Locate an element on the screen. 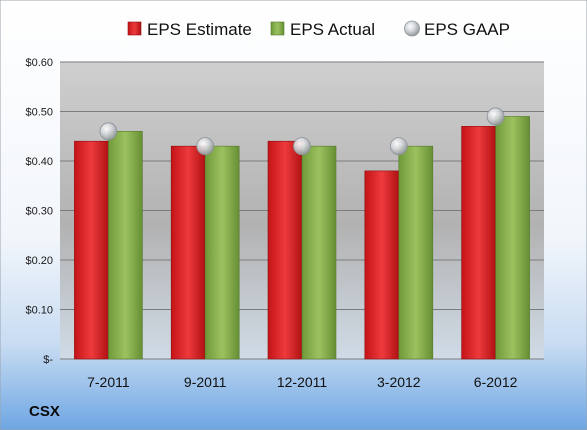 The height and width of the screenshot is (430, 587). legend-swatch-eps-gaap is located at coordinates (412, 28).